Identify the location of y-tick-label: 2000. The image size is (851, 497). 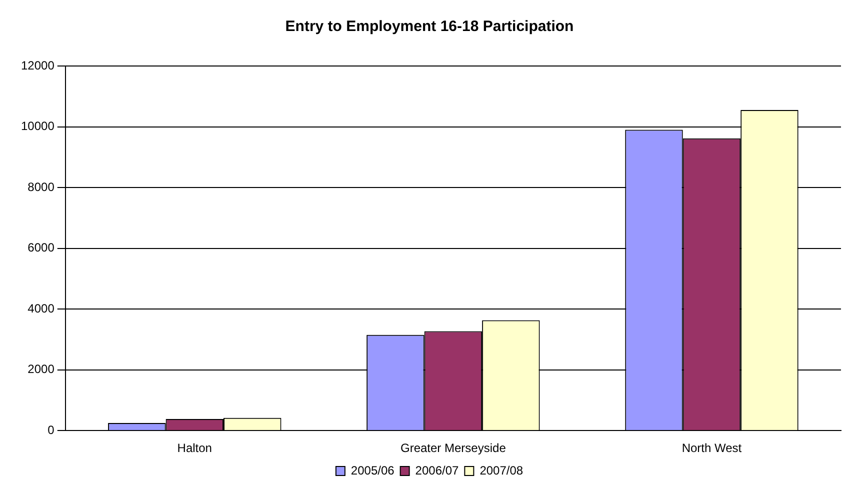
(41, 369).